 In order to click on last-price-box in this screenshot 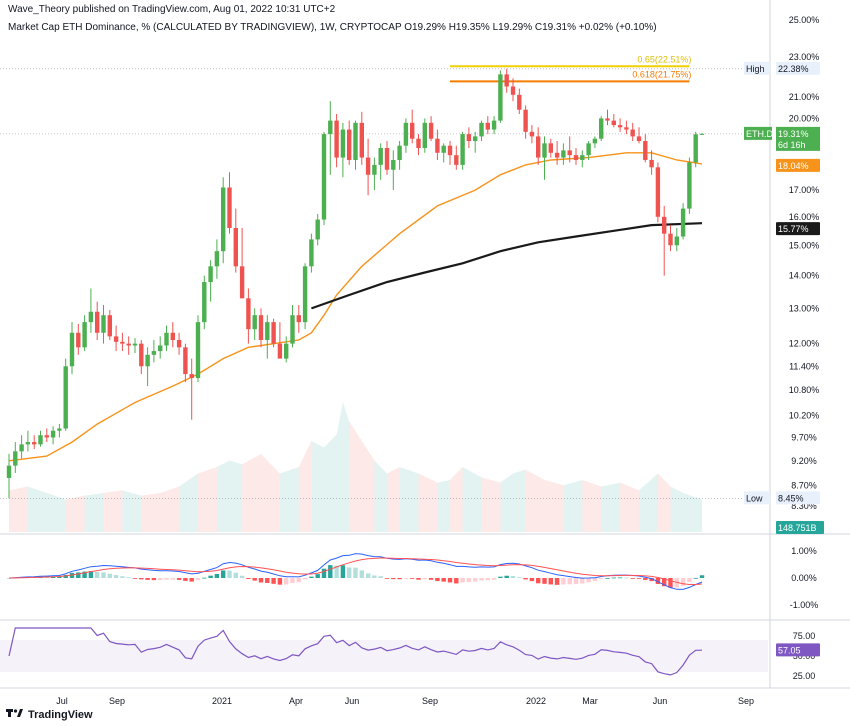, I will do `click(798, 138)`.